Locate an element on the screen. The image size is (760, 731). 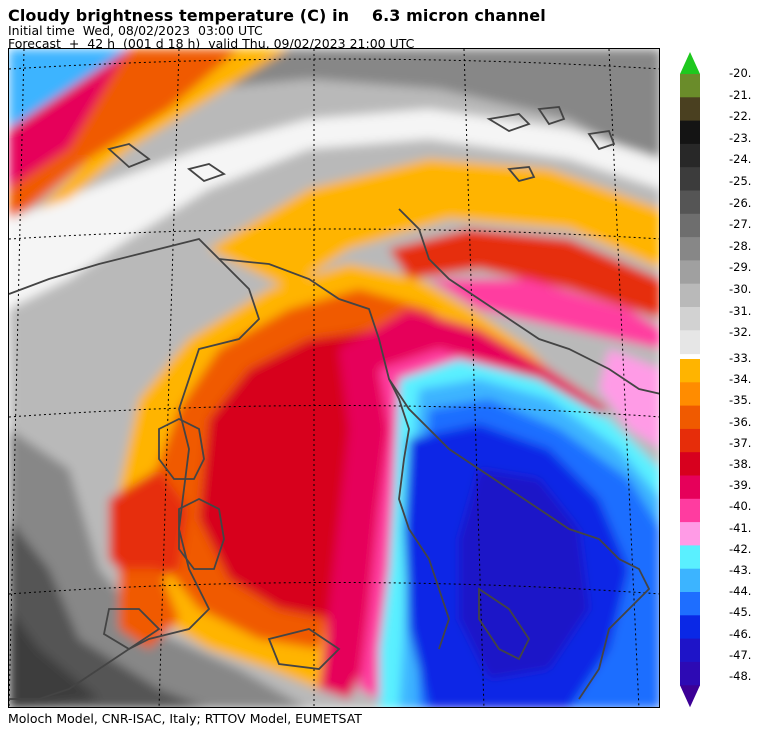
legend-tick-label: -24. is located at coordinates (740, 159).